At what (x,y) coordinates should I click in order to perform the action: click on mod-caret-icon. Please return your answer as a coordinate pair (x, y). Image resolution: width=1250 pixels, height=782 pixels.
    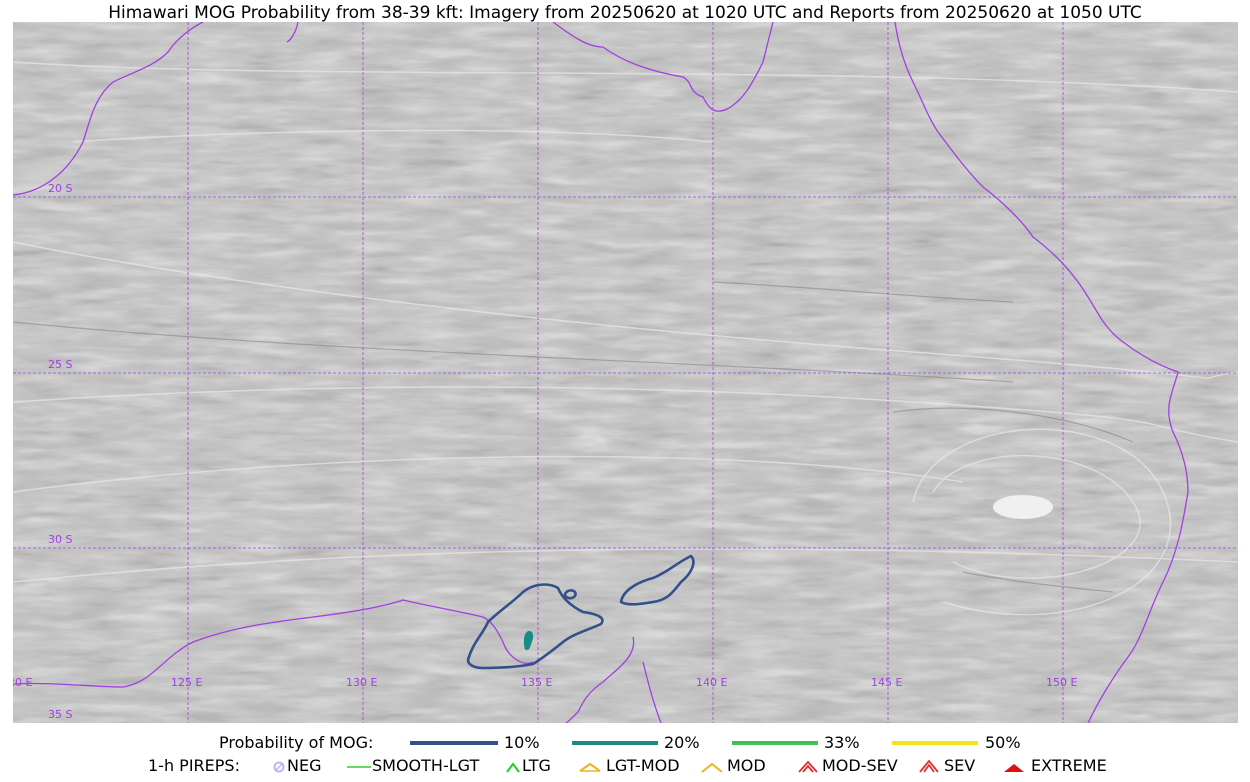
    Looking at the image, I should click on (712, 767).